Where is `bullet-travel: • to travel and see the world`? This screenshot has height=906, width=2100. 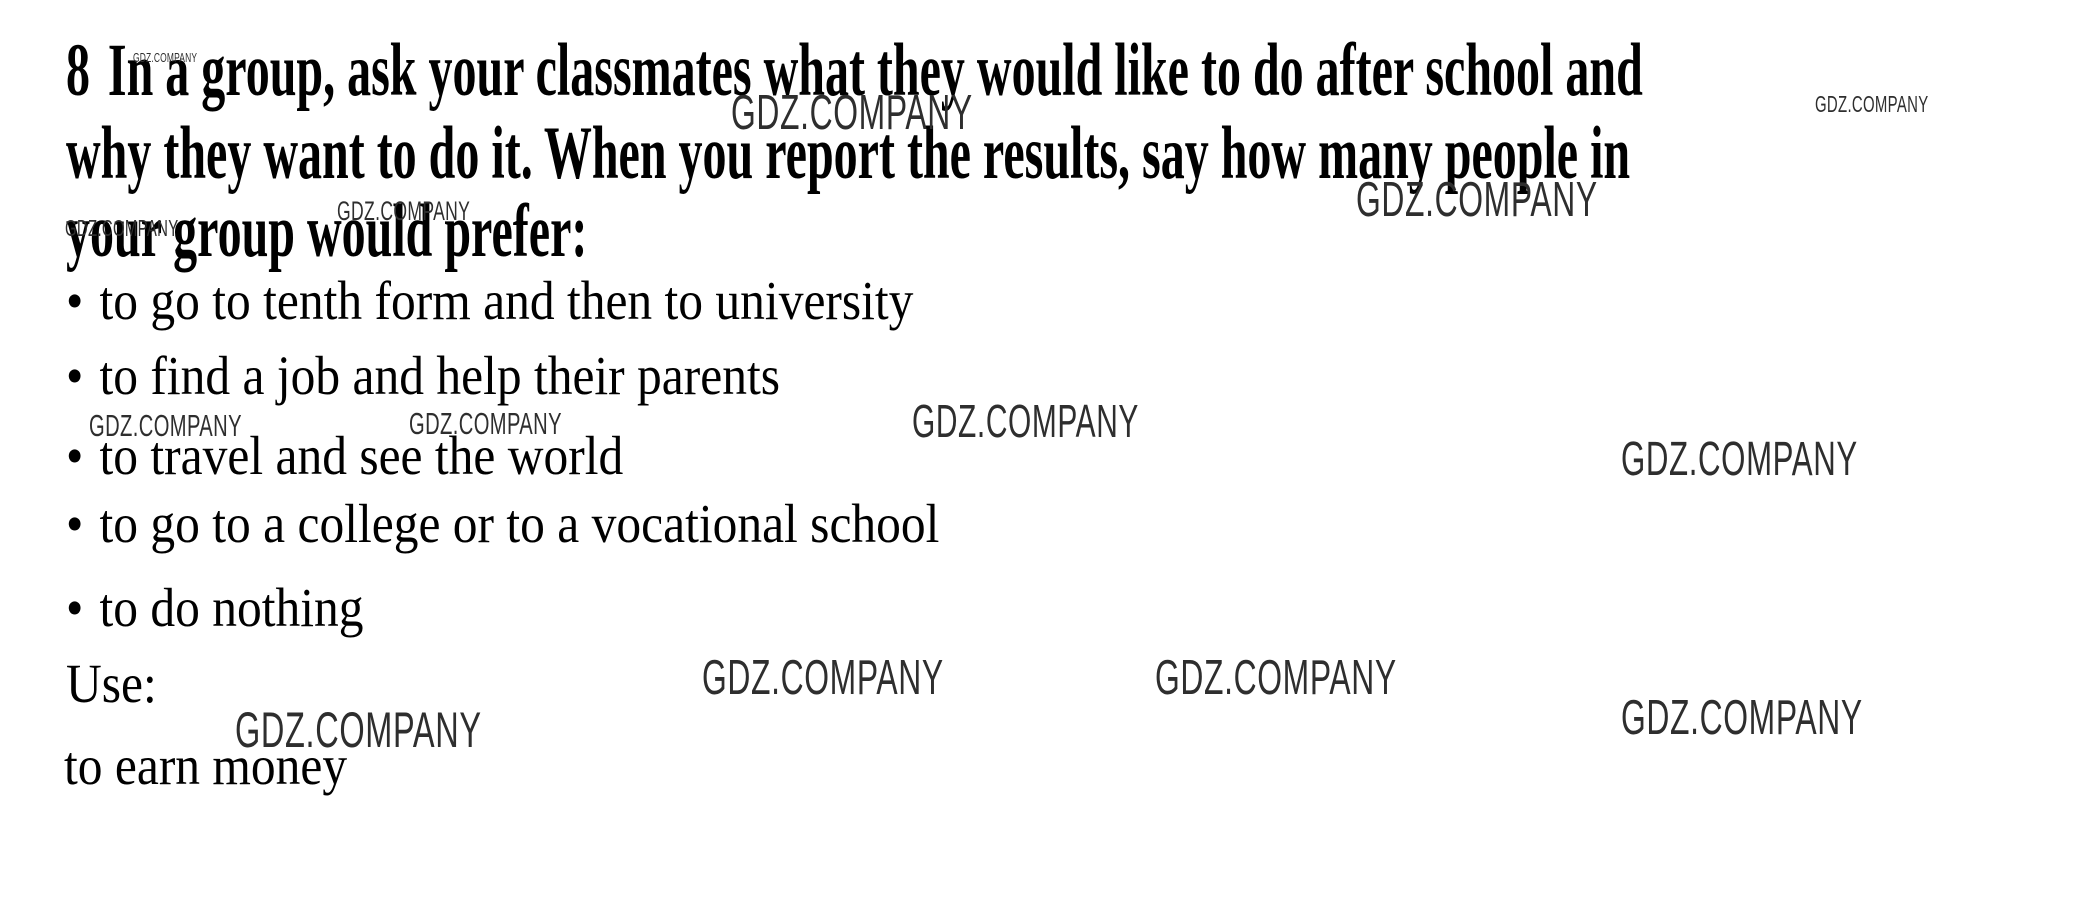 bullet-travel: • to travel and see the world is located at coordinates (344, 455).